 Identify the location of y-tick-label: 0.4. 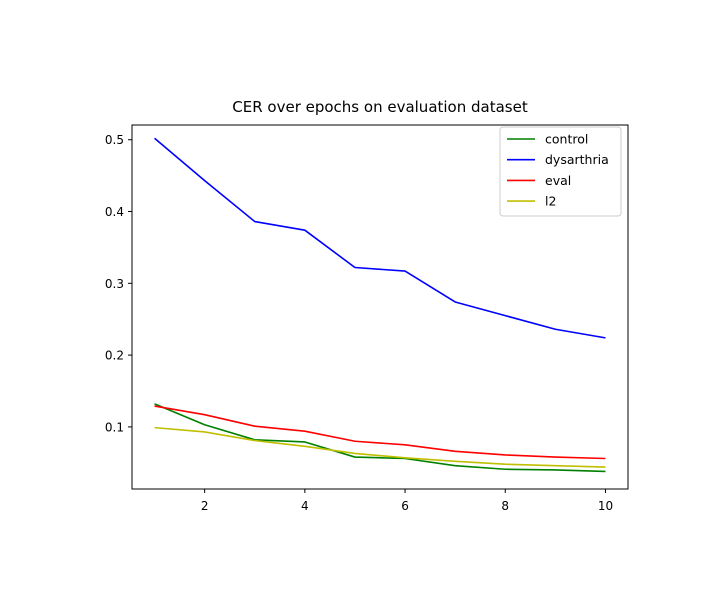
(114, 212).